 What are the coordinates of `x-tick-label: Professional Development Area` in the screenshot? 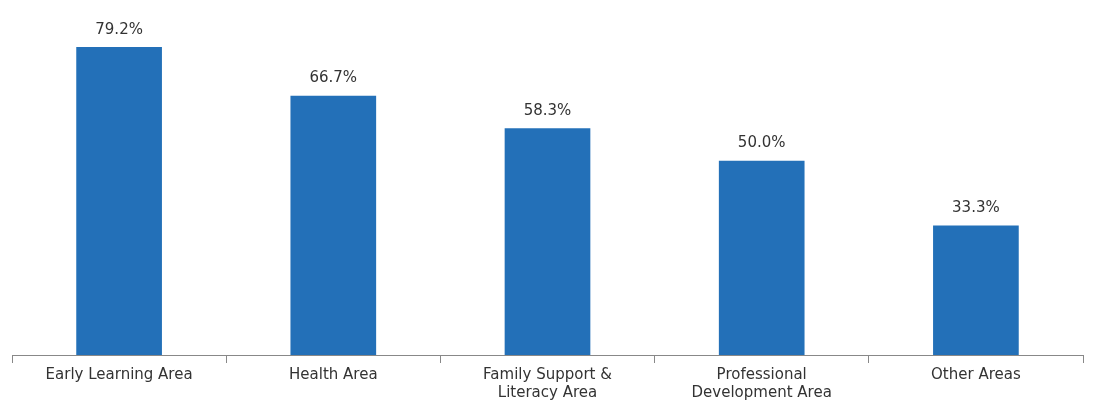 It's located at (761, 382).